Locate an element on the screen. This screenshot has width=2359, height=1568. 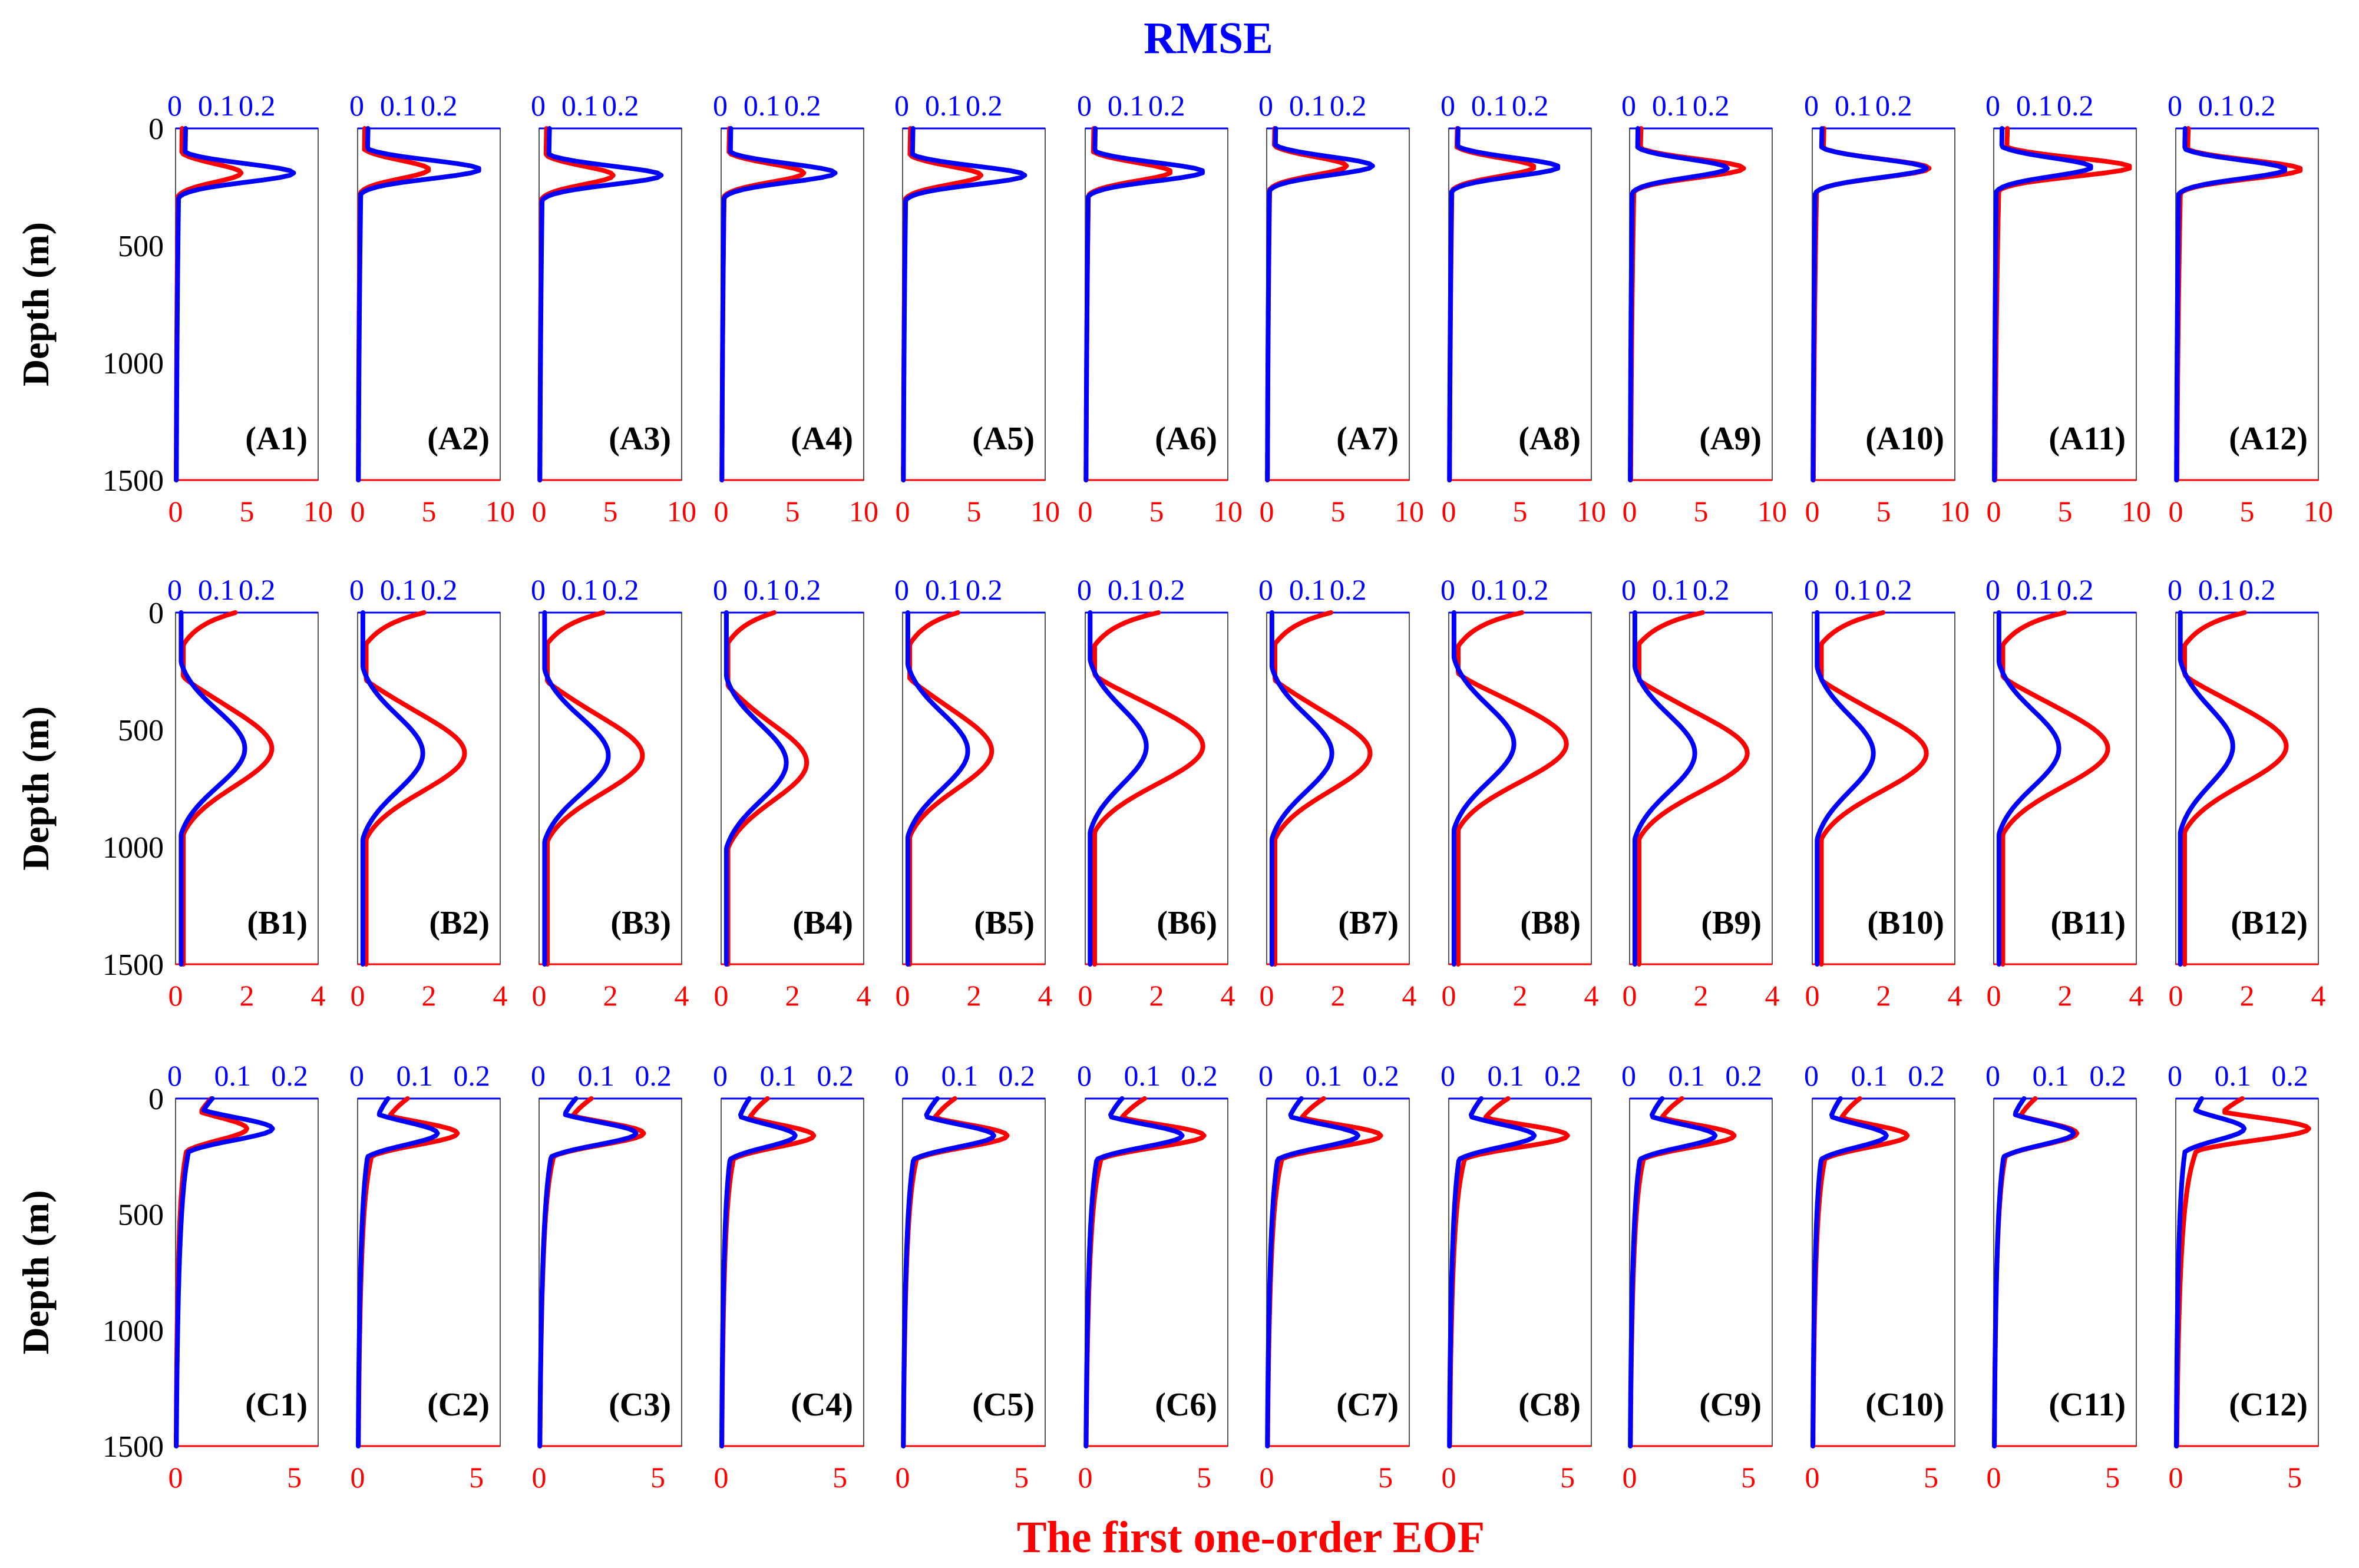
panel-label: (B8) is located at coordinates (1550, 923).